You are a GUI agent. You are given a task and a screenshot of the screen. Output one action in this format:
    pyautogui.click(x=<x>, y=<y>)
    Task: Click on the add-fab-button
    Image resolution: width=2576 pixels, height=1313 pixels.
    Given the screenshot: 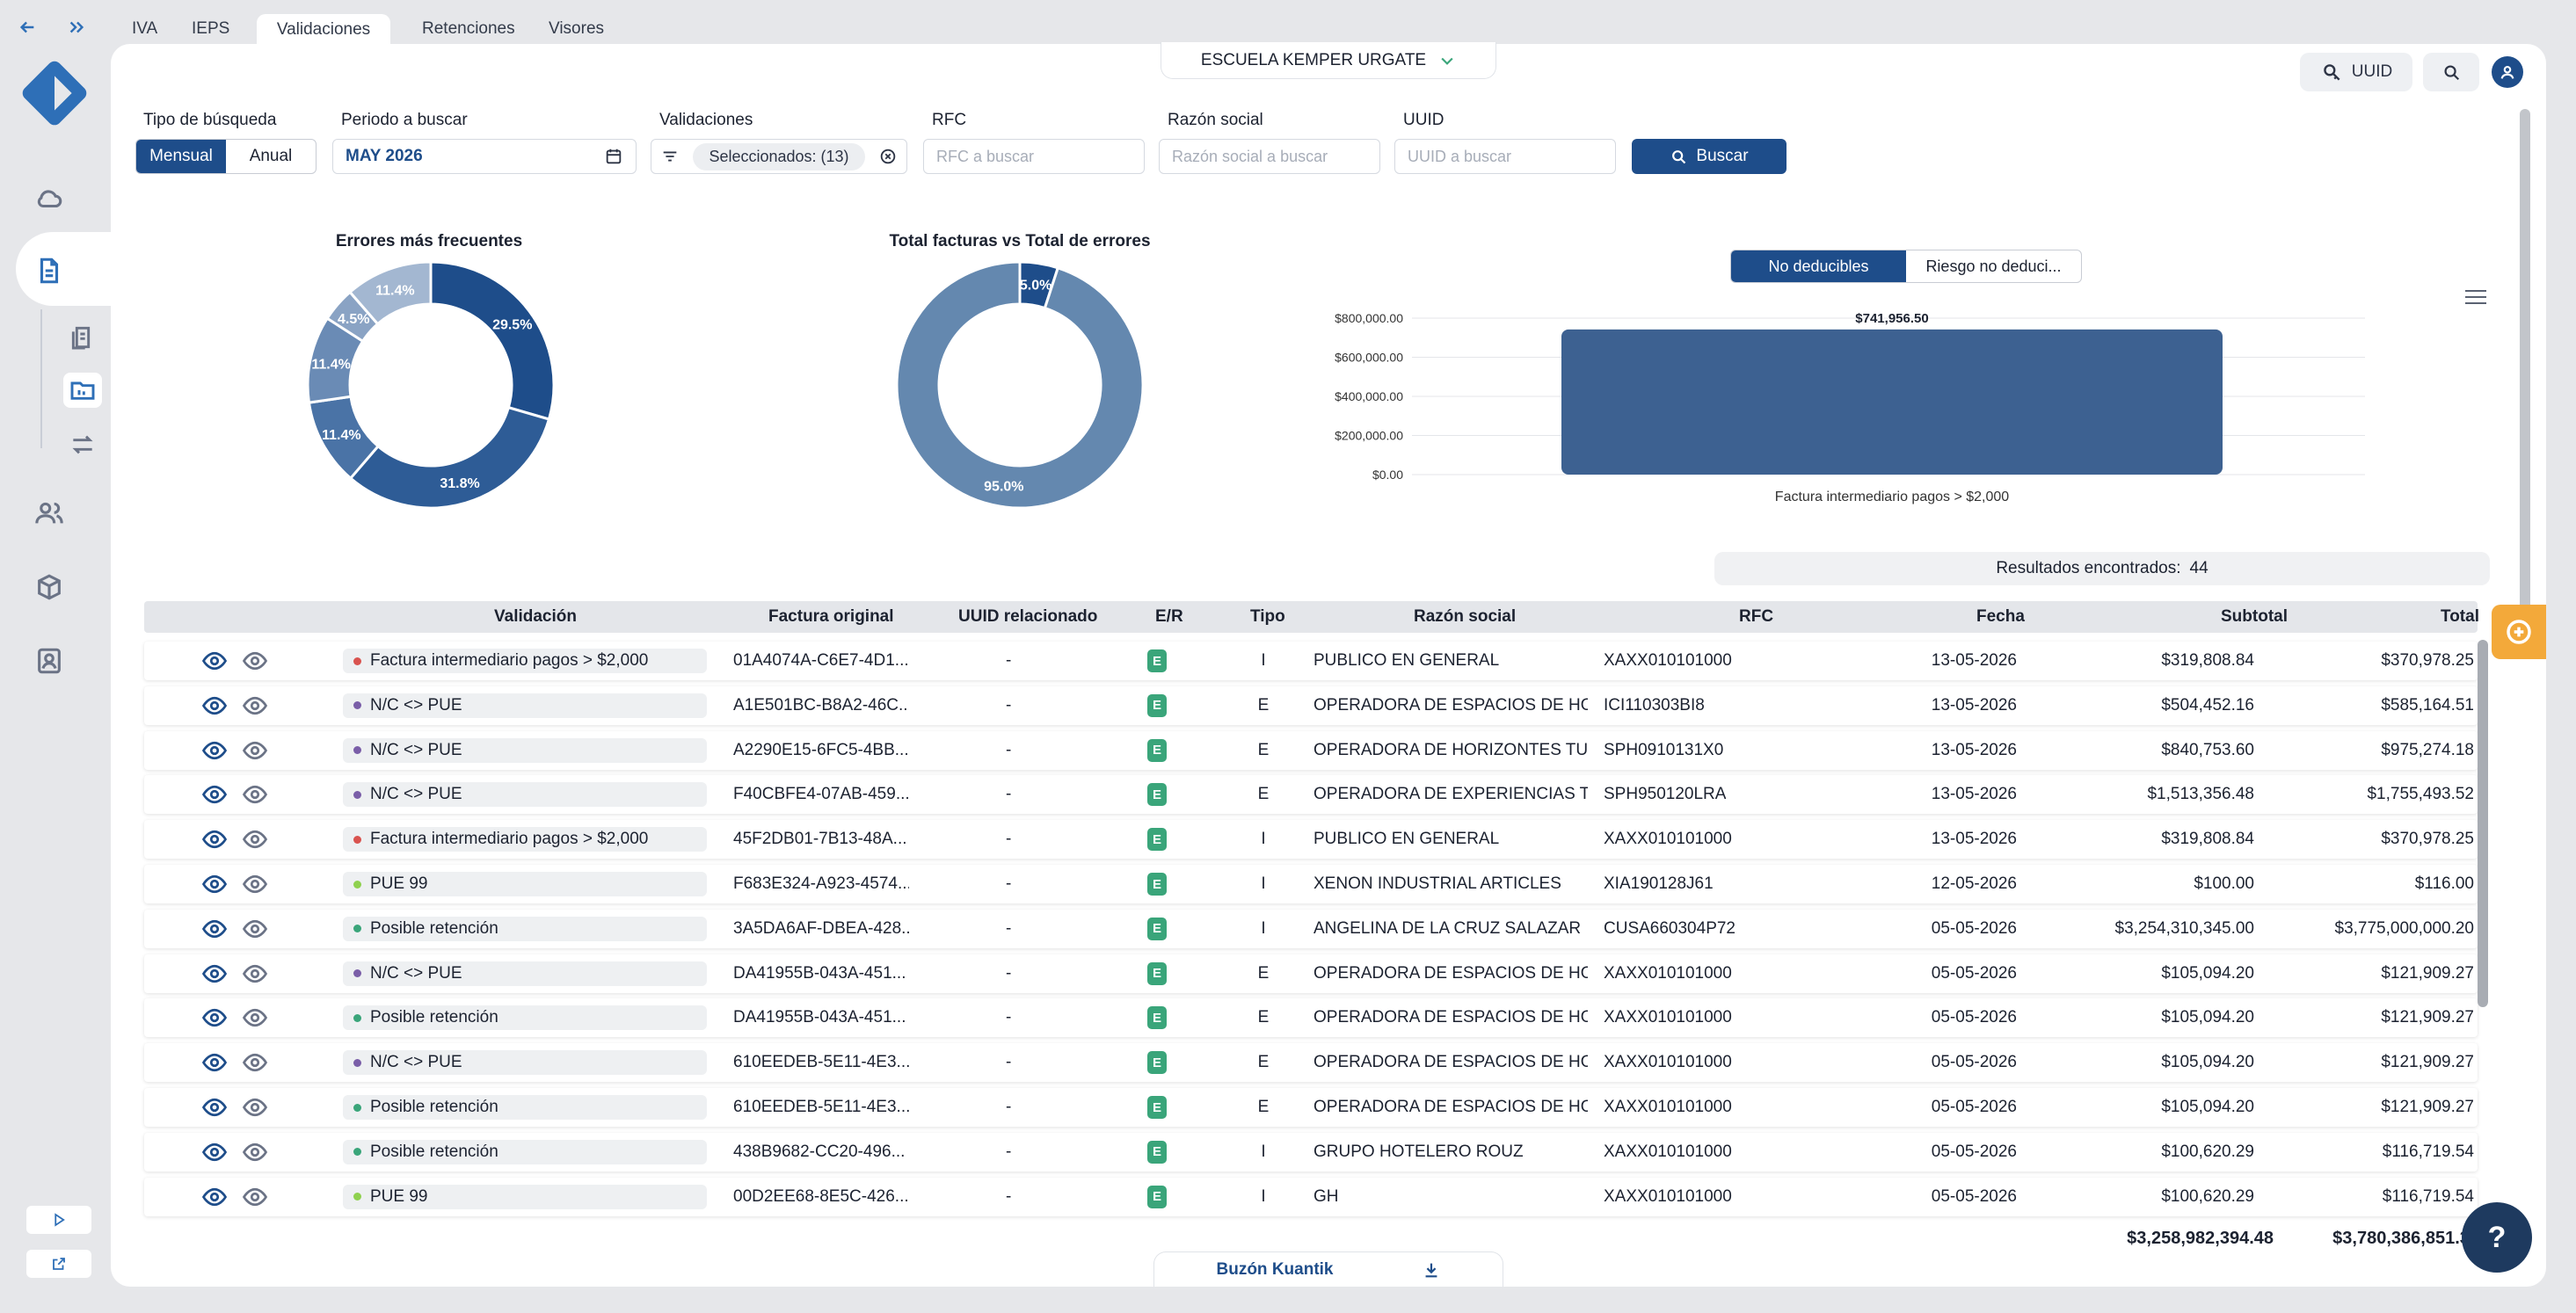 What is the action you would take?
    pyautogui.click(x=2519, y=632)
    